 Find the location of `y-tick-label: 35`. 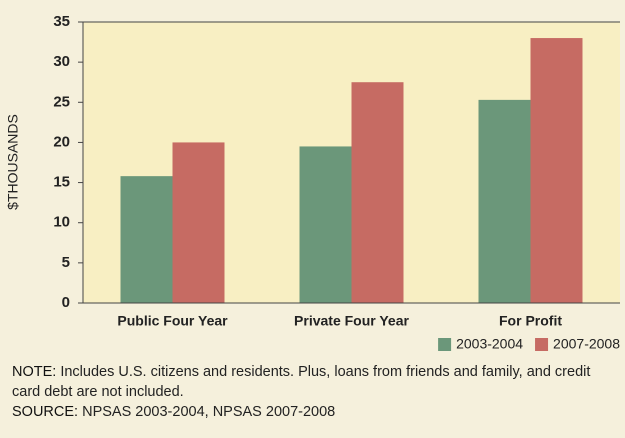

y-tick-label: 35 is located at coordinates (61, 21).